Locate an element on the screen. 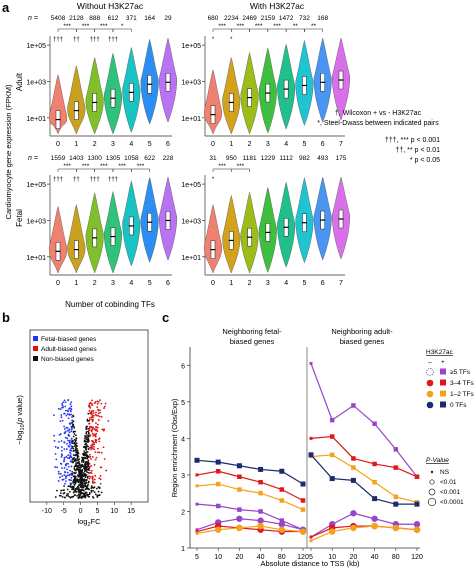 The height and width of the screenshot is (571, 474). chart-ytick-label: 4 is located at coordinates (183, 439).